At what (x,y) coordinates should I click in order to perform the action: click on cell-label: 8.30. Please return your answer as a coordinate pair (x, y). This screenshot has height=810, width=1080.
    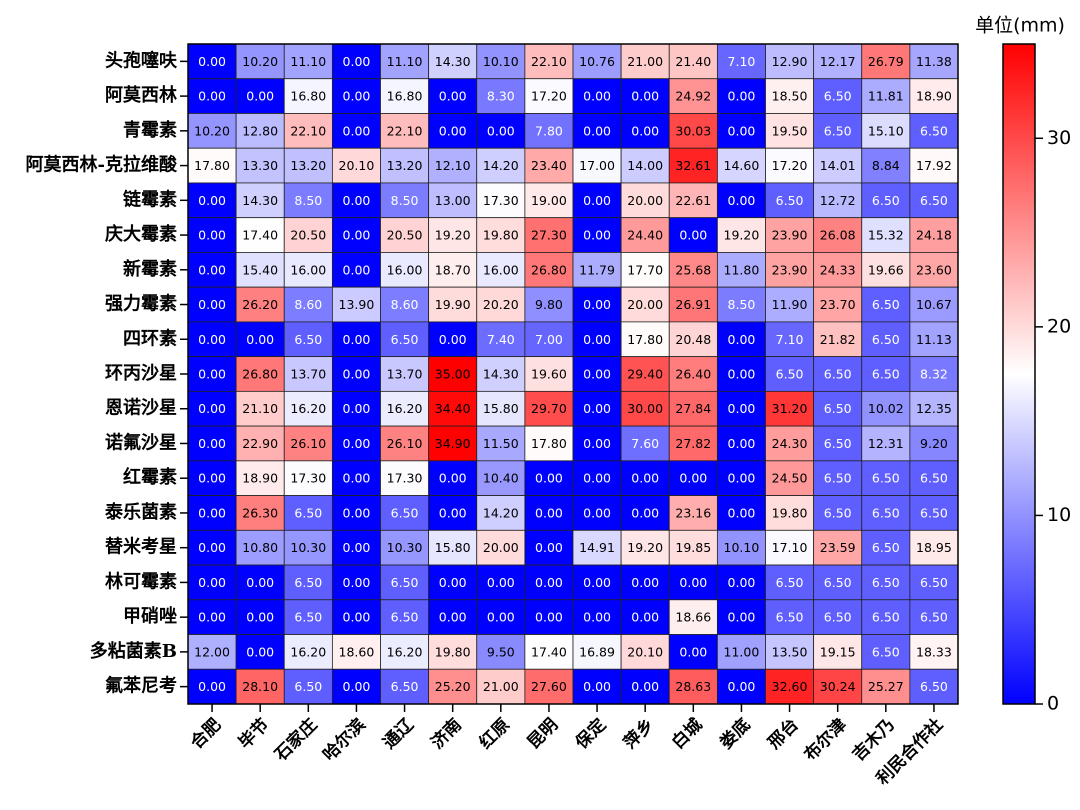
    Looking at the image, I should click on (501, 96).